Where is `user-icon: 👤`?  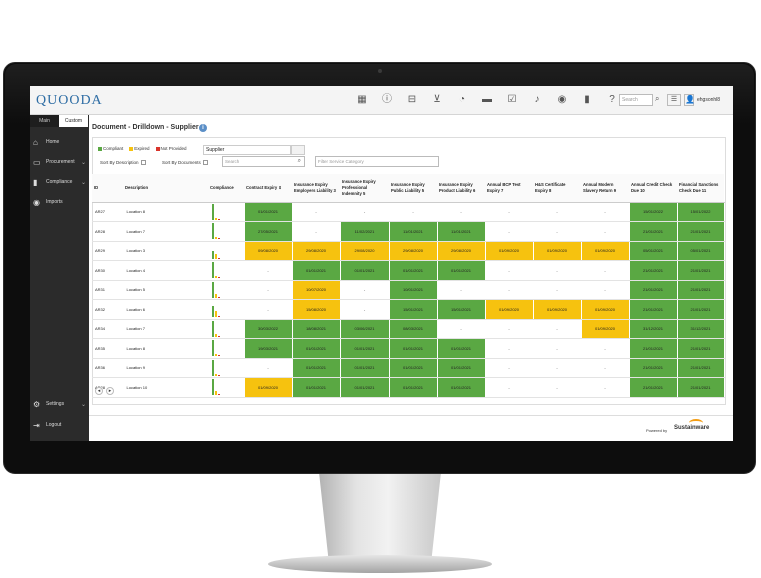
user-icon: 👤 is located at coordinates (689, 100).